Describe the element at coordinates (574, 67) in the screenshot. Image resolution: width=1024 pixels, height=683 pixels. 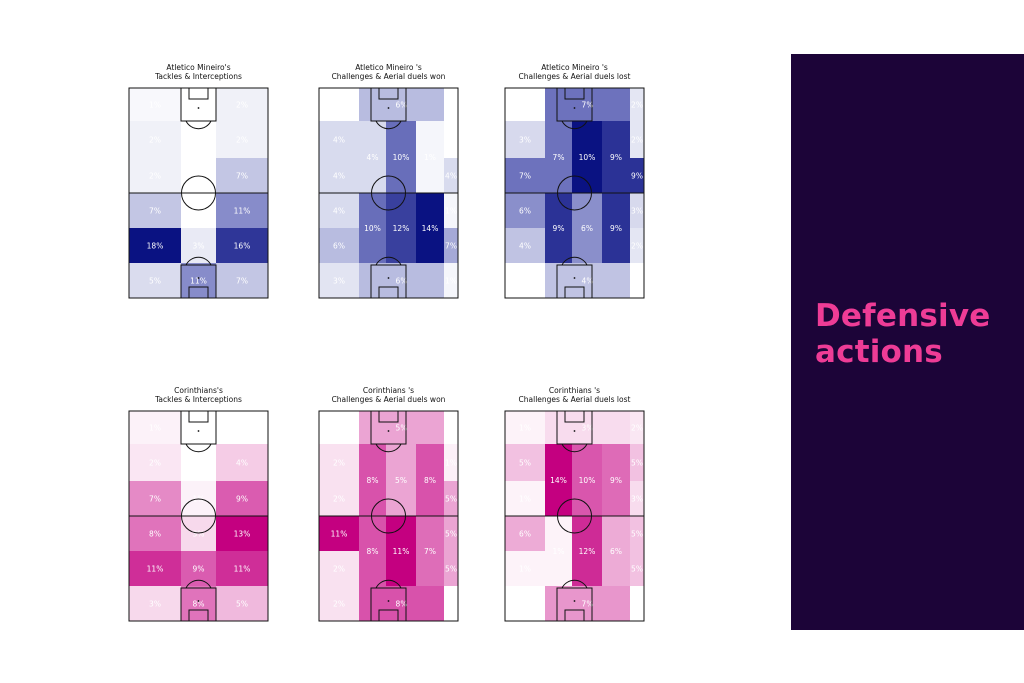
I see `chart-title: Atletico Mineiro 's` at that location.